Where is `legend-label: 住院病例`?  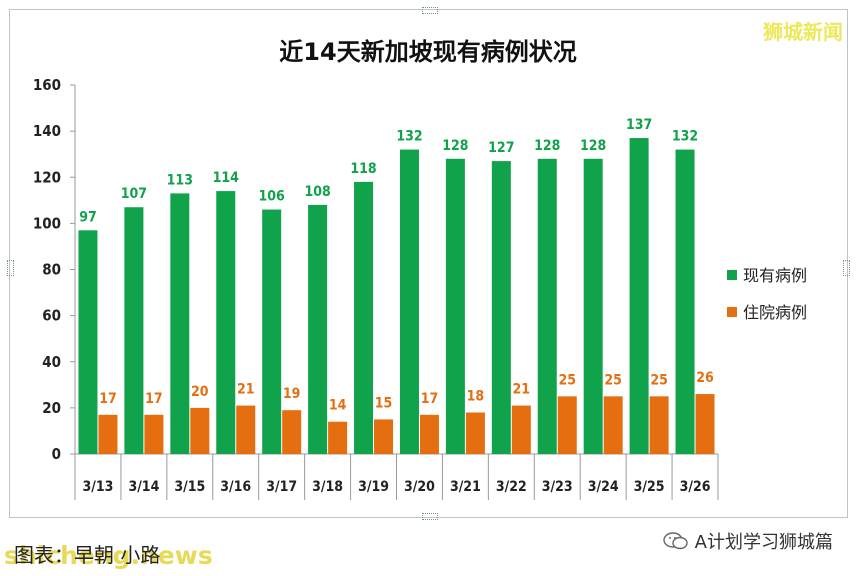
legend-label: 住院病例 is located at coordinates (775, 312).